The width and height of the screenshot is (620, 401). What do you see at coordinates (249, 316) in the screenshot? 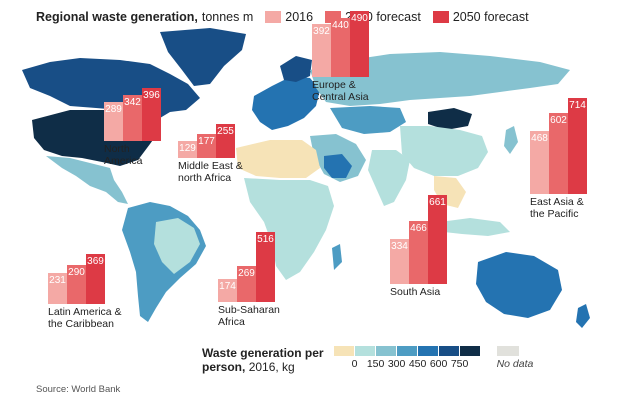
I see `region-label-sub-saharan-africa: Sub-Saharan Africa` at bounding box center [249, 316].